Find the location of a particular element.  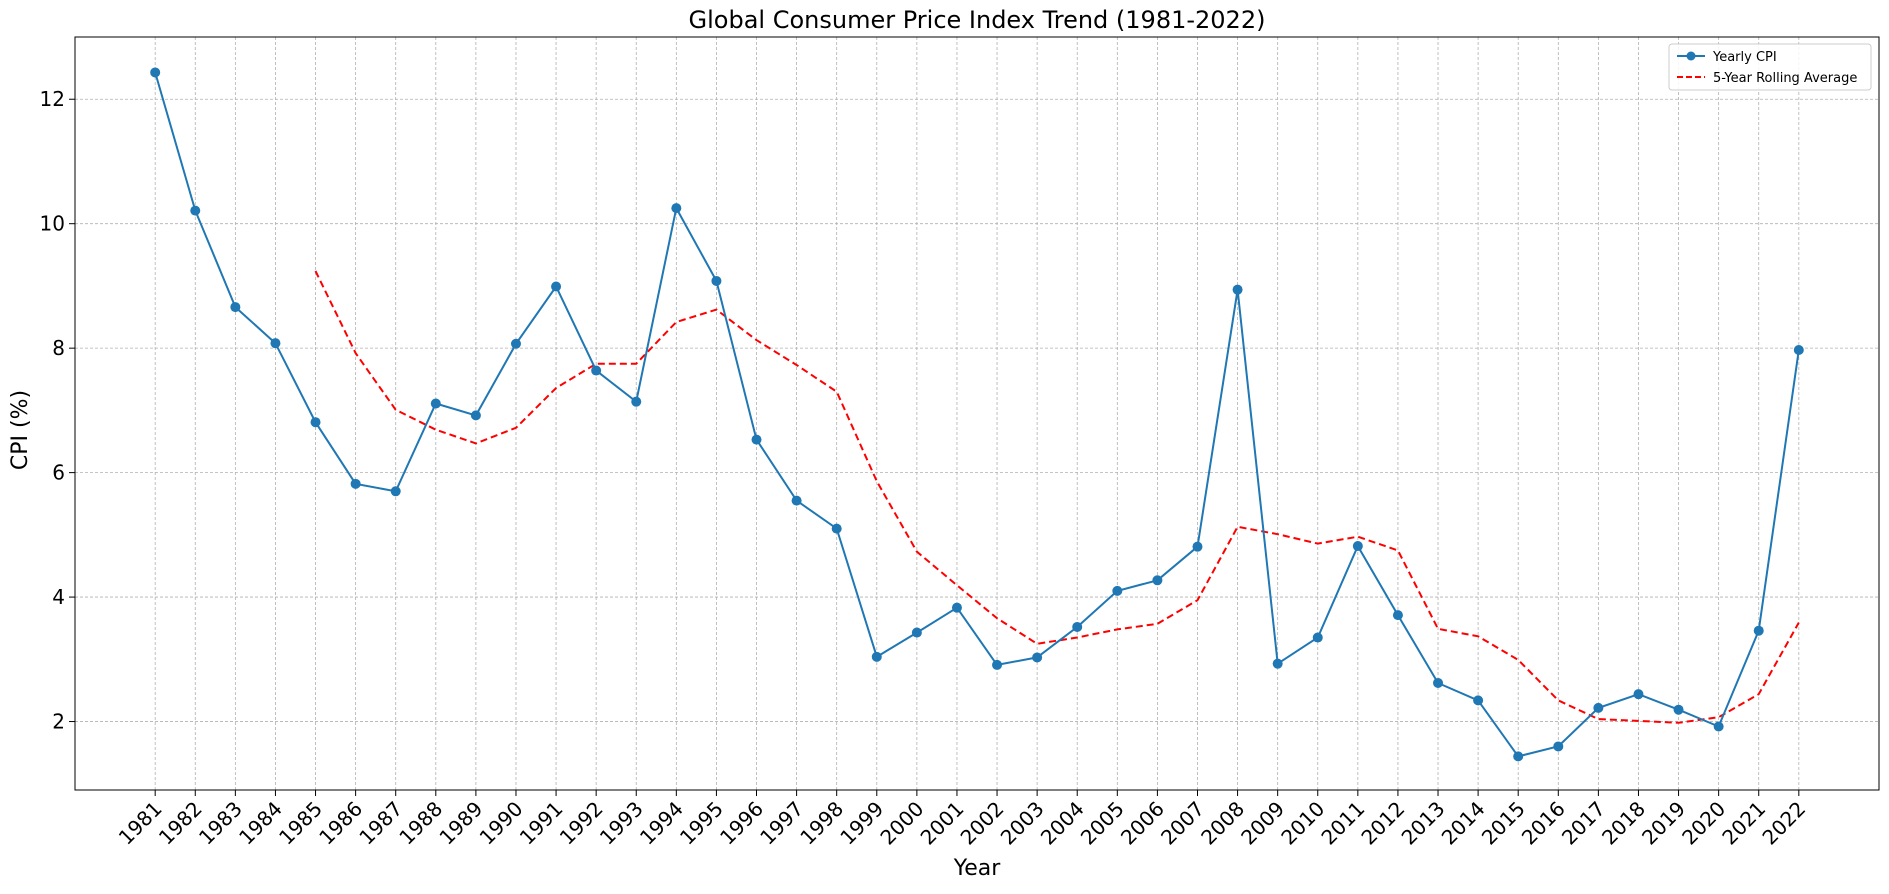

y-axis: 2 4 6 8 10 12 is located at coordinates (57, 410).